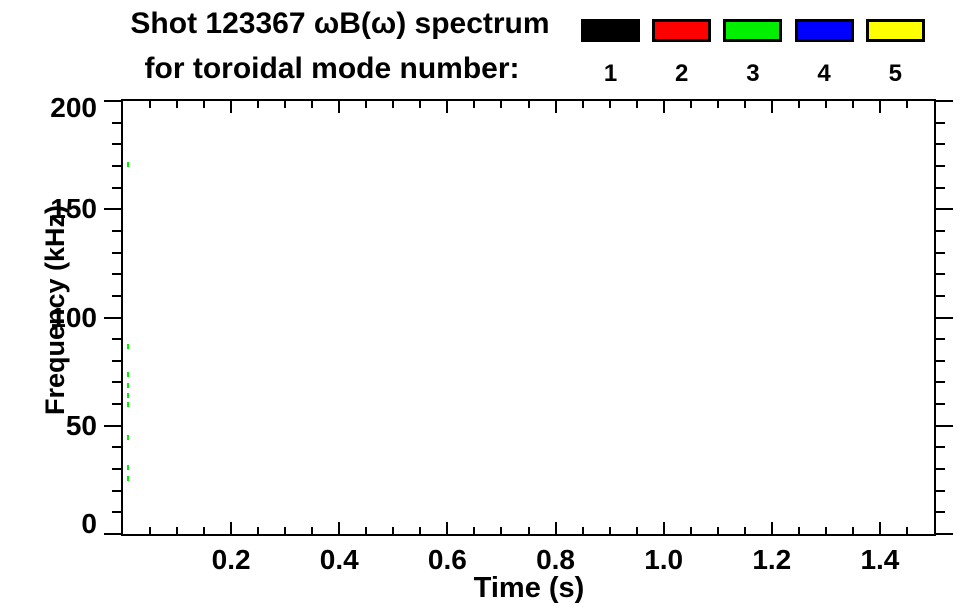 This screenshot has width=963, height=615. What do you see at coordinates (340, 23) in the screenshot?
I see `chart-title-line1: Shot 123367 ωB(ω) spectrum` at bounding box center [340, 23].